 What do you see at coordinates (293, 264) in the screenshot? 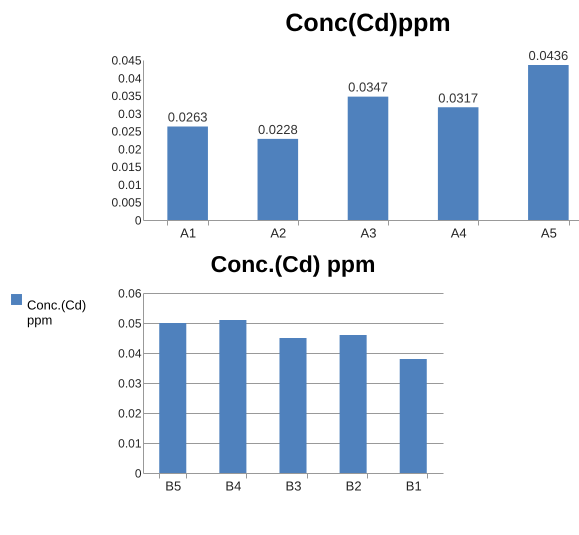
I see `chart-title: Conc.(Cd) ppm` at bounding box center [293, 264].